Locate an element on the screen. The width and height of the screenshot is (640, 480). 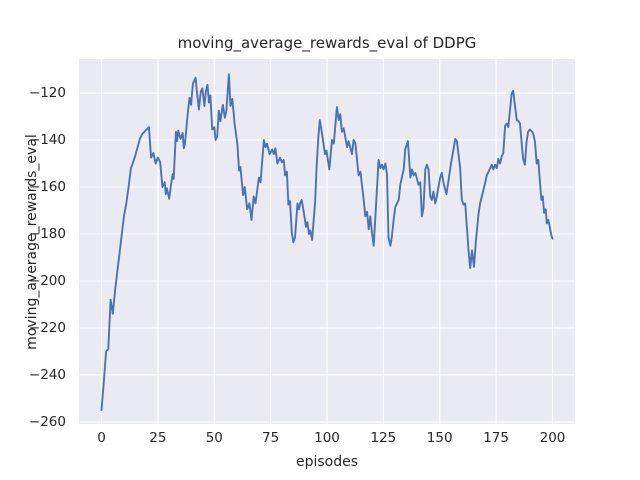
x-tick-label: 175 is located at coordinates (496, 438).